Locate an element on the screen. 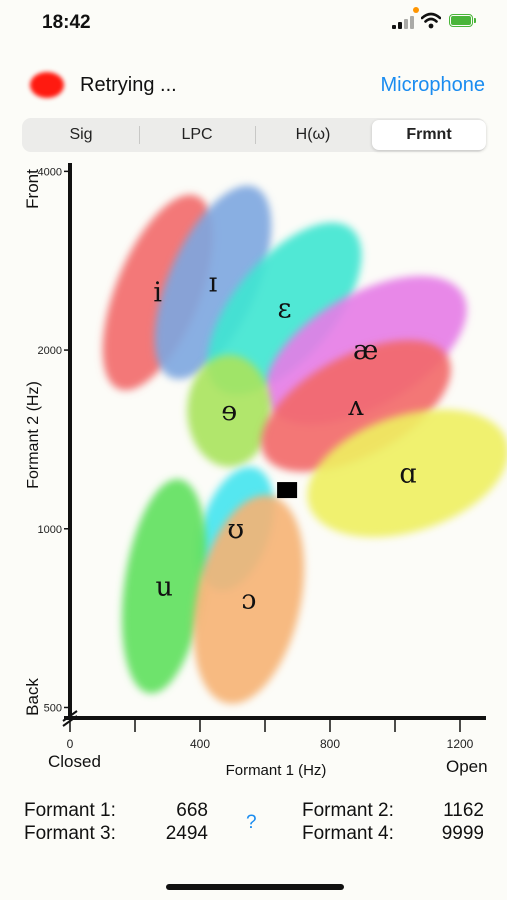 The width and height of the screenshot is (507, 900). tab-4: Frmnt is located at coordinates (429, 135).